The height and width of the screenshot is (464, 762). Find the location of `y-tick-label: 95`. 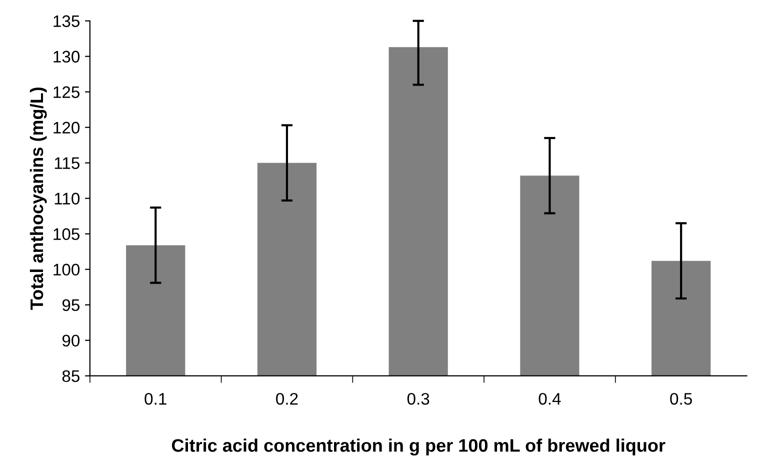

y-tick-label: 95 is located at coordinates (71, 305).